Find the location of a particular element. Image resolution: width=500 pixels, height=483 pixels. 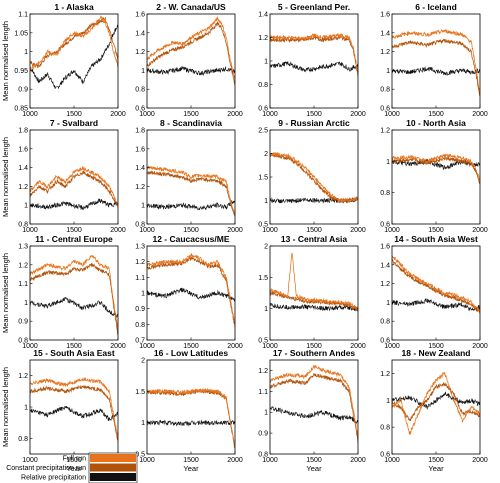

legend-label-2: Relative precipitation is located at coordinates (53, 478).